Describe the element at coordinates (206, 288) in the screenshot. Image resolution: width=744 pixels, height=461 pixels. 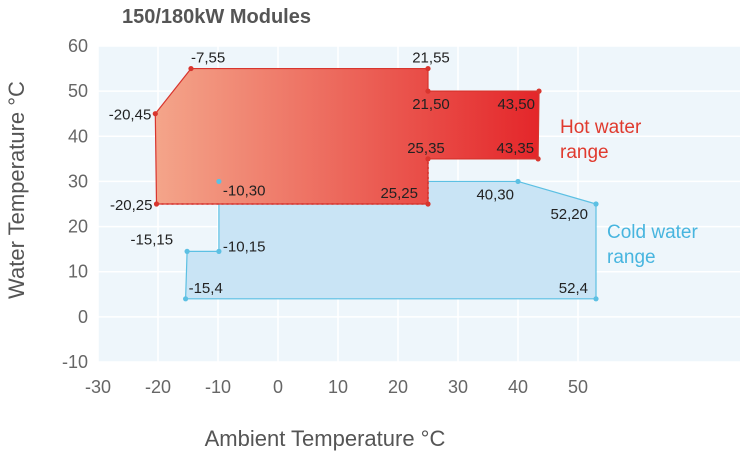
I see `cold-water-point-label: -15,4` at that location.